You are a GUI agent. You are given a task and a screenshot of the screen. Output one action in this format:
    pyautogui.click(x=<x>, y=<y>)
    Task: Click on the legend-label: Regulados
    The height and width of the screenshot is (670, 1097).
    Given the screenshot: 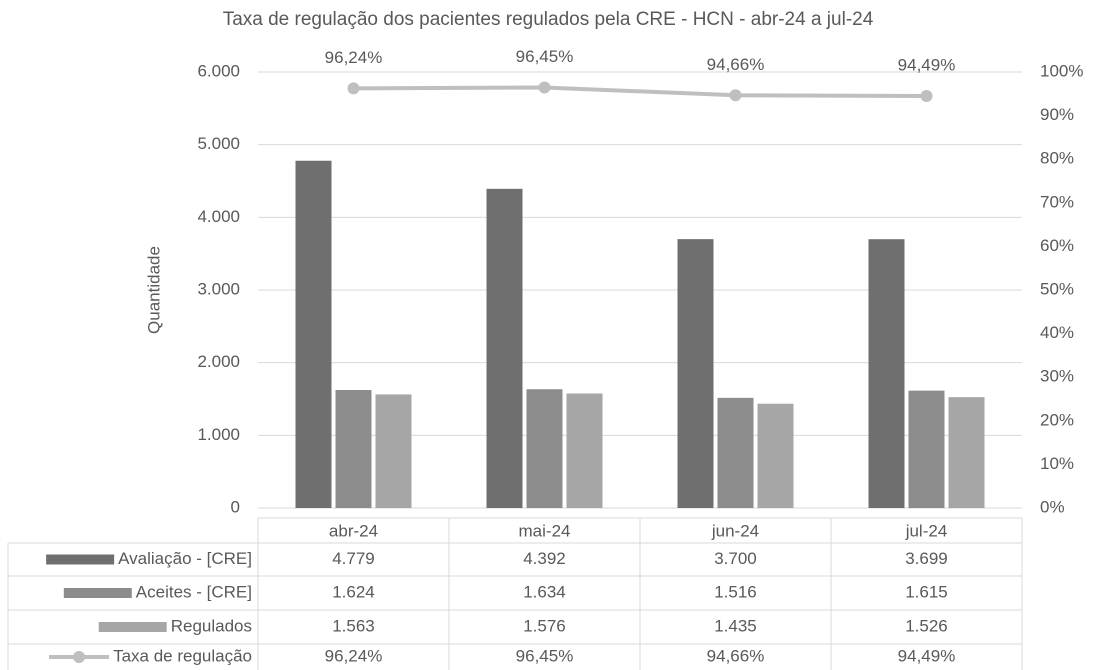 What is the action you would take?
    pyautogui.click(x=211, y=625)
    